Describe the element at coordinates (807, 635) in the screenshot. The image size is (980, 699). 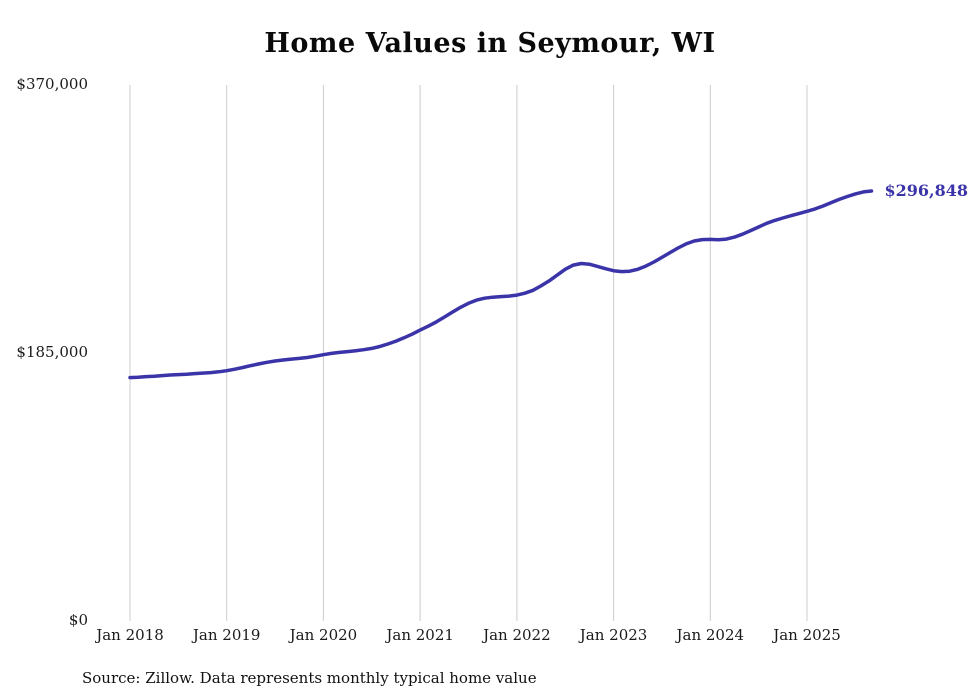
I see `x-tick-label: Jan 2025` at that location.